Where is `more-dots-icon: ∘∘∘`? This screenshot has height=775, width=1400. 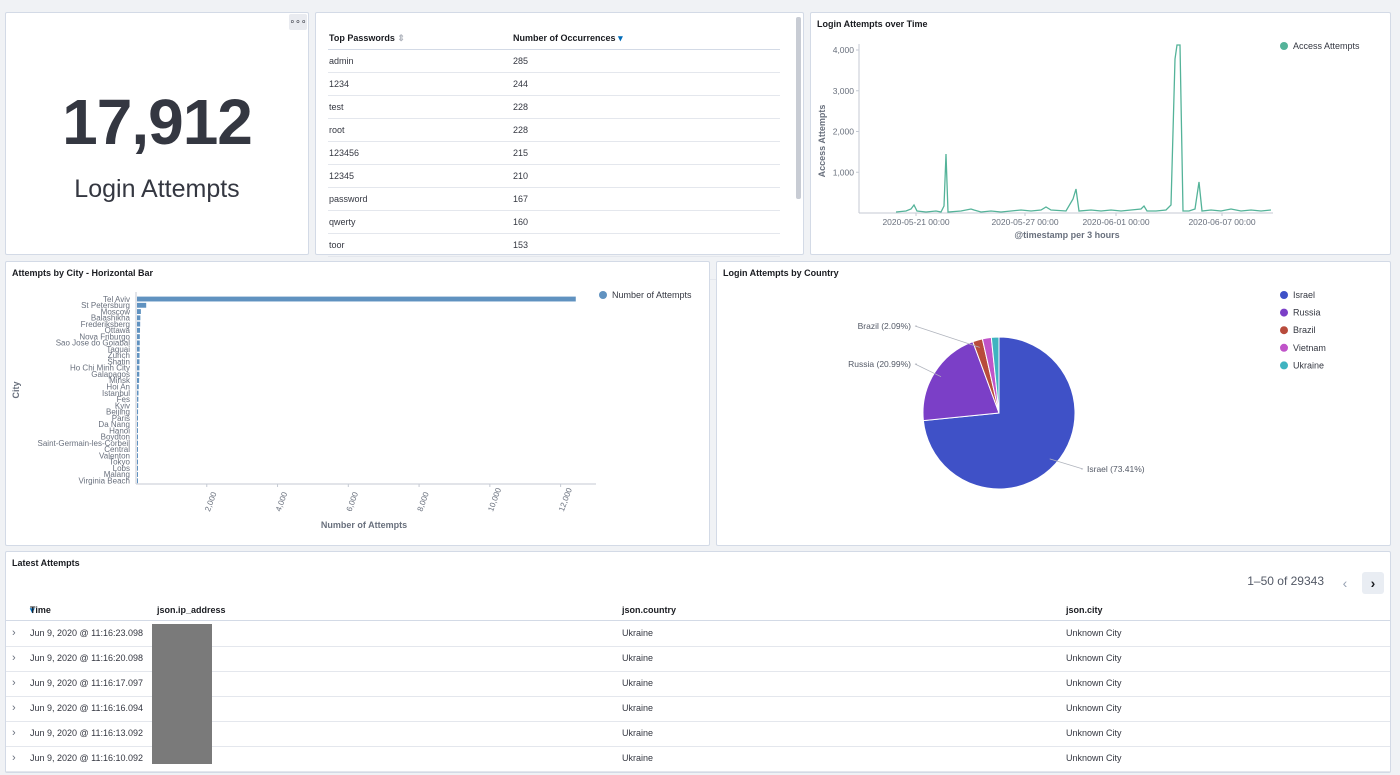
more-dots-icon: ∘∘∘ is located at coordinates (298, 21).